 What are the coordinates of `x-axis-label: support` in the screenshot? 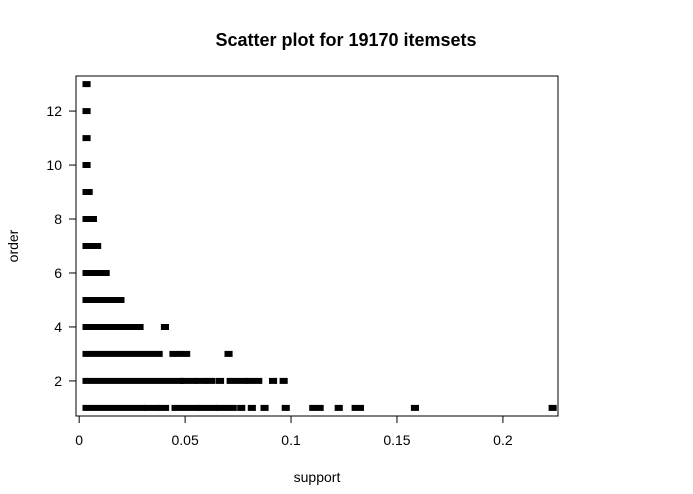 It's located at (317, 477).